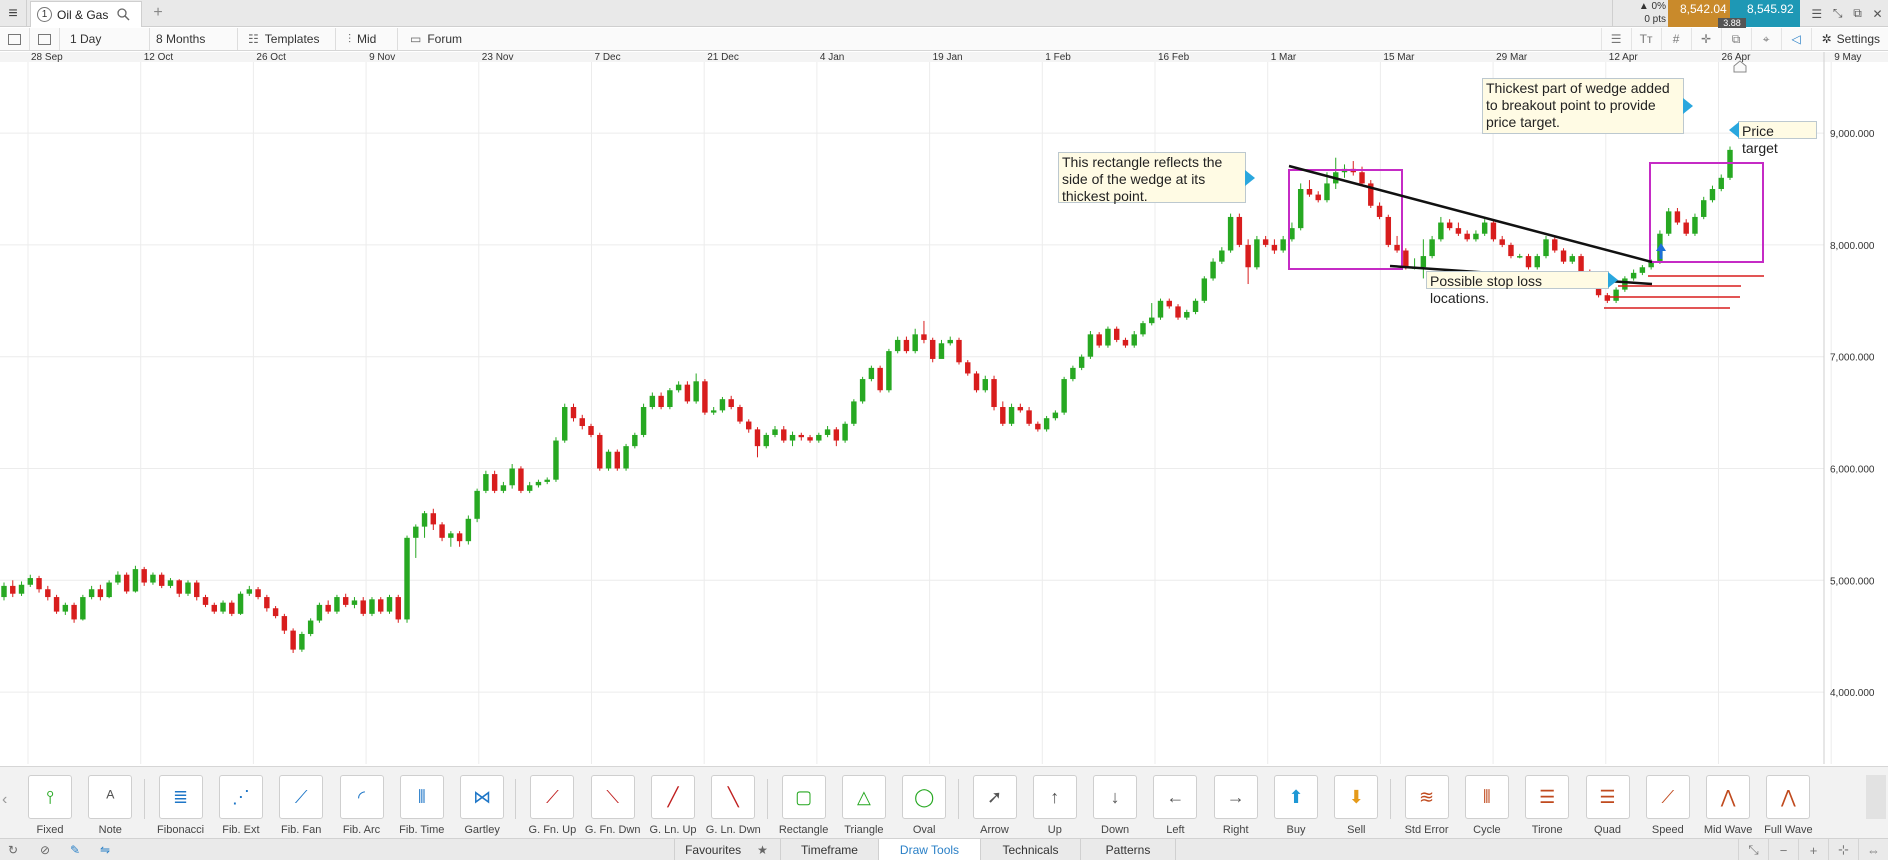  Describe the element at coordinates (193, 39) in the screenshot. I see `range-select: 8 Months` at that location.